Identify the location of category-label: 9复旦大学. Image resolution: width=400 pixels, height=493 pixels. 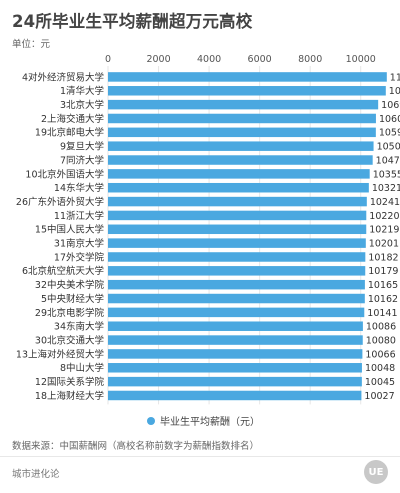
(82, 147).